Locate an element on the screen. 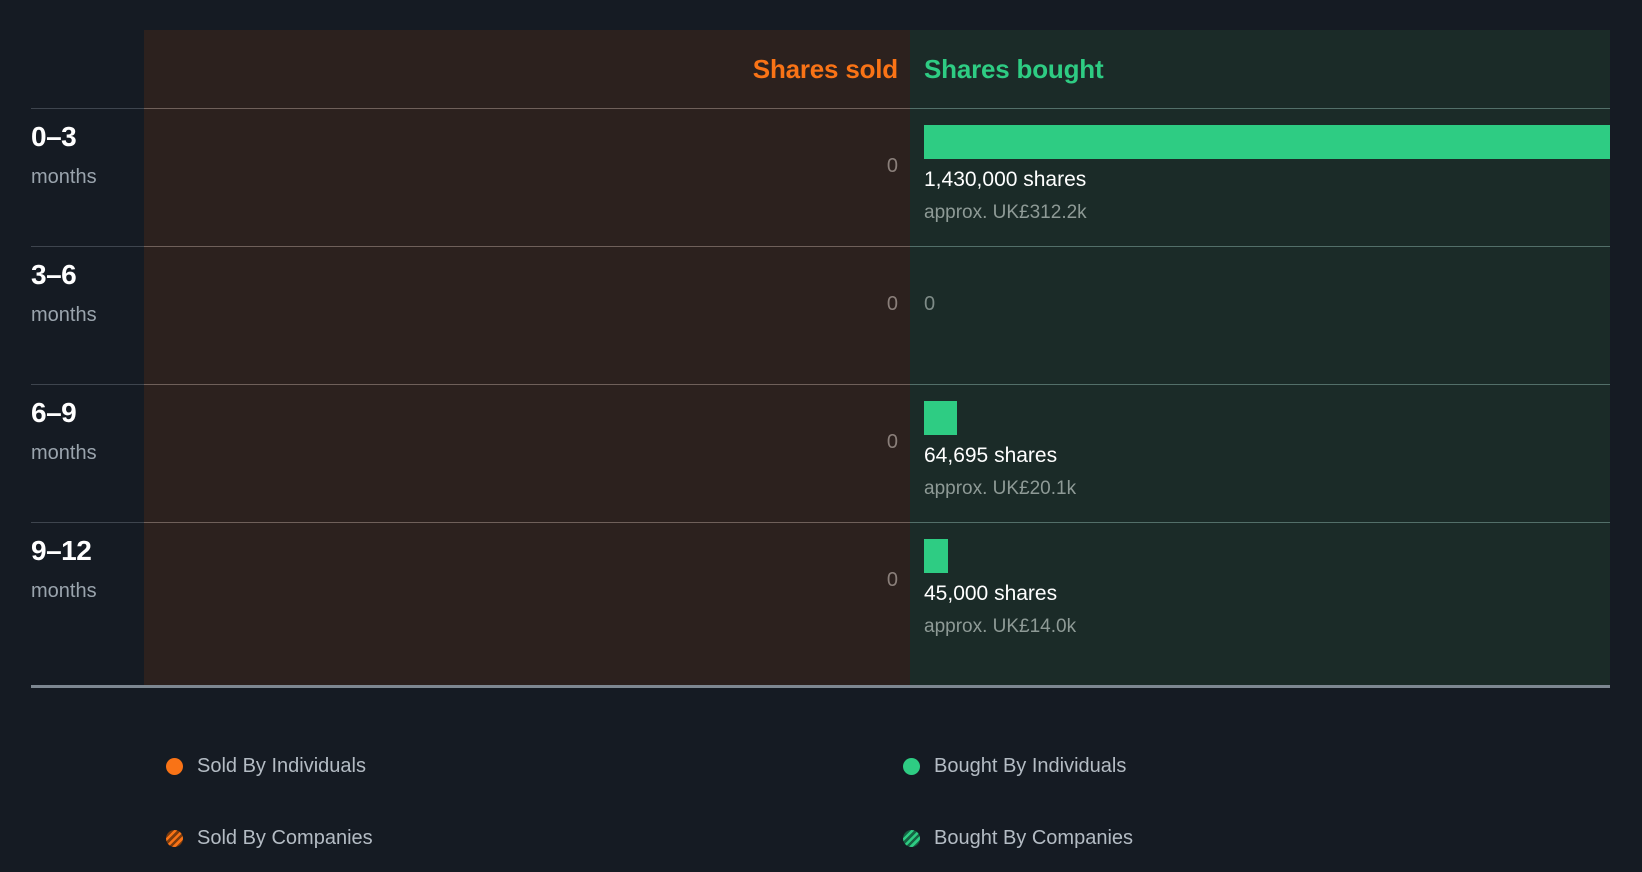 Image resolution: width=1642 pixels, height=872 pixels. striped-circle-green-icon is located at coordinates (911, 838).